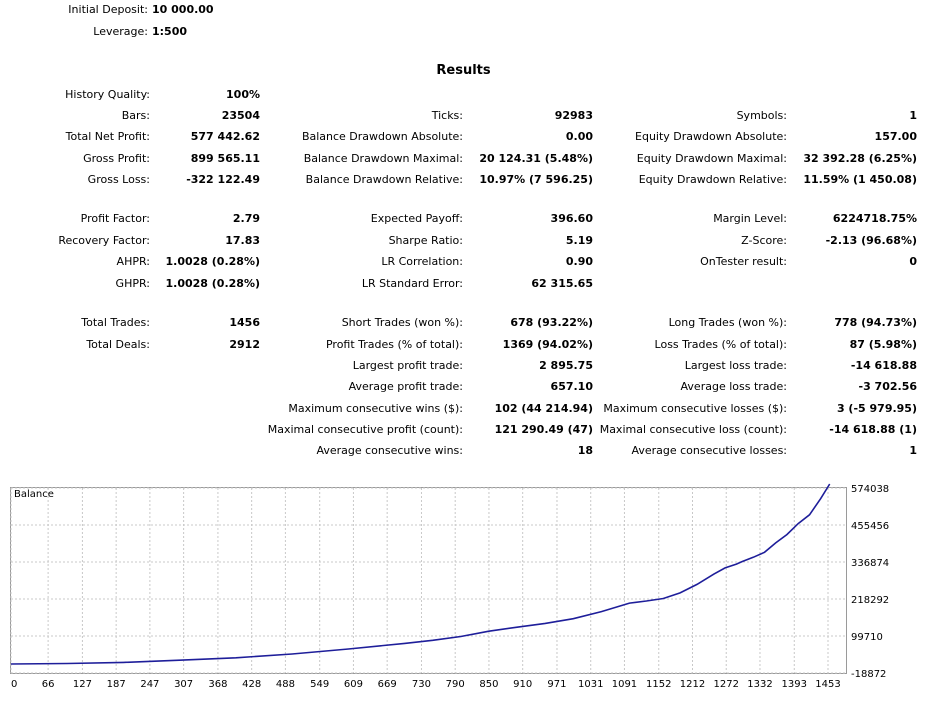 Image resolution: width=927 pixels, height=720 pixels. Describe the element at coordinates (571, 386) in the screenshot. I see `stat-value: 657.10` at that location.